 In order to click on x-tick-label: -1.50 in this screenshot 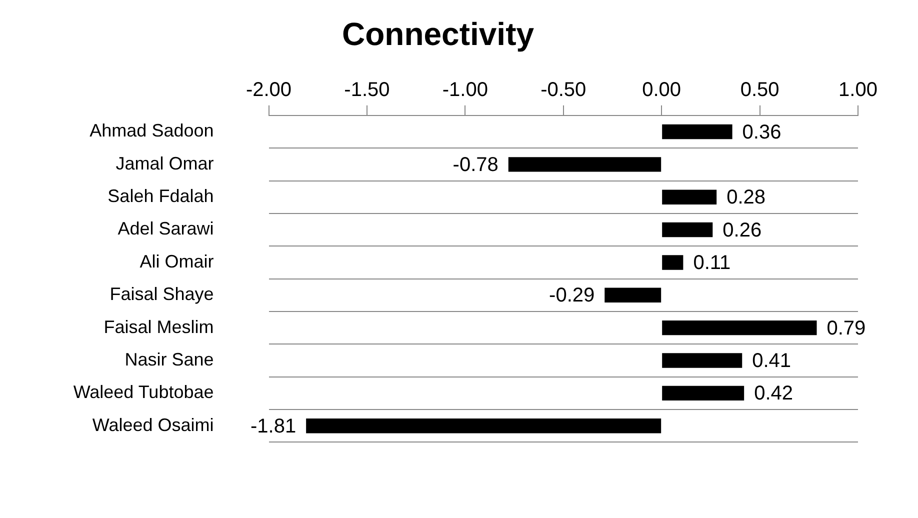, I will do `click(367, 89)`.